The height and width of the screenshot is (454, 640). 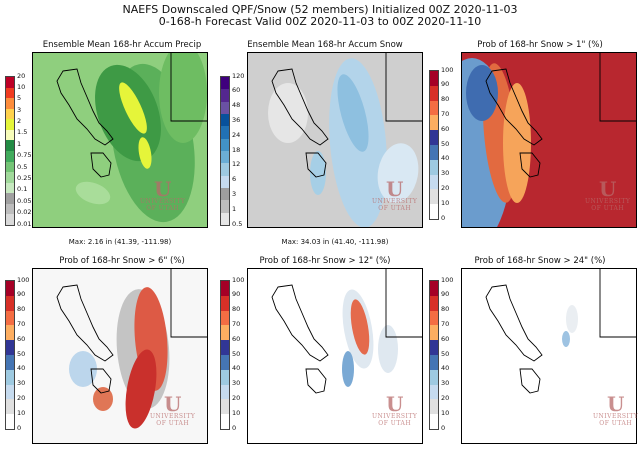 What do you see at coordinates (325, 261) in the screenshot?
I see `panel-title-prob12: Prob of 168-hr Snow > 12" (%)` at bounding box center [325, 261].